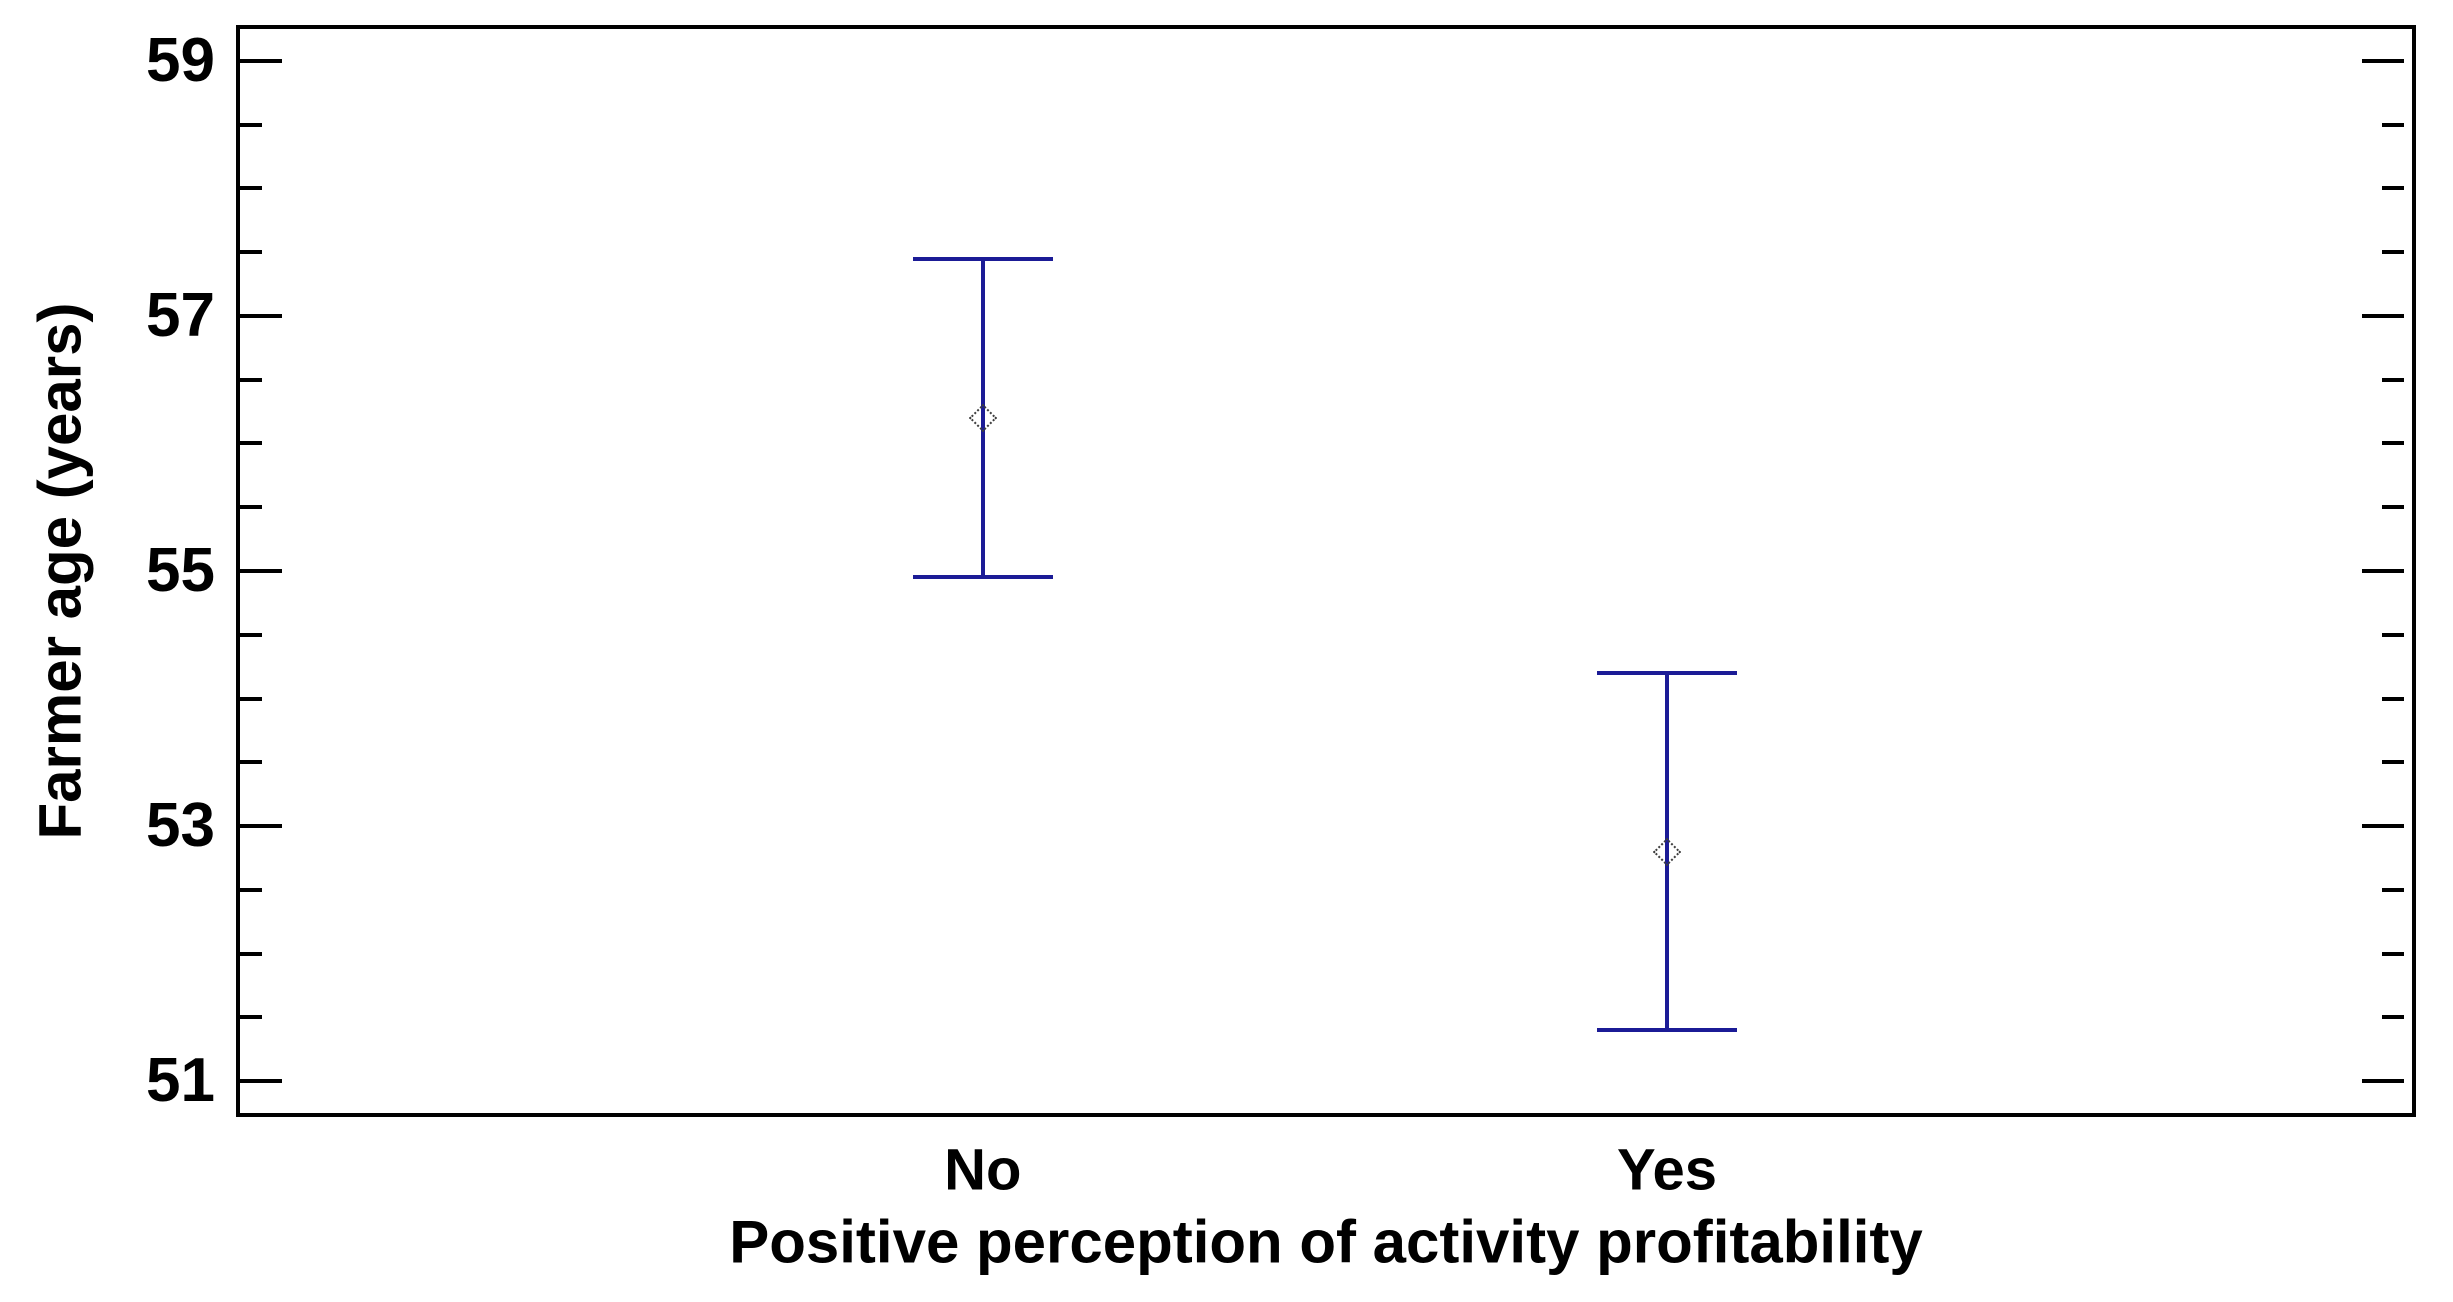  Describe the element at coordinates (180, 315) in the screenshot. I see `y-tick-label: 57` at that location.